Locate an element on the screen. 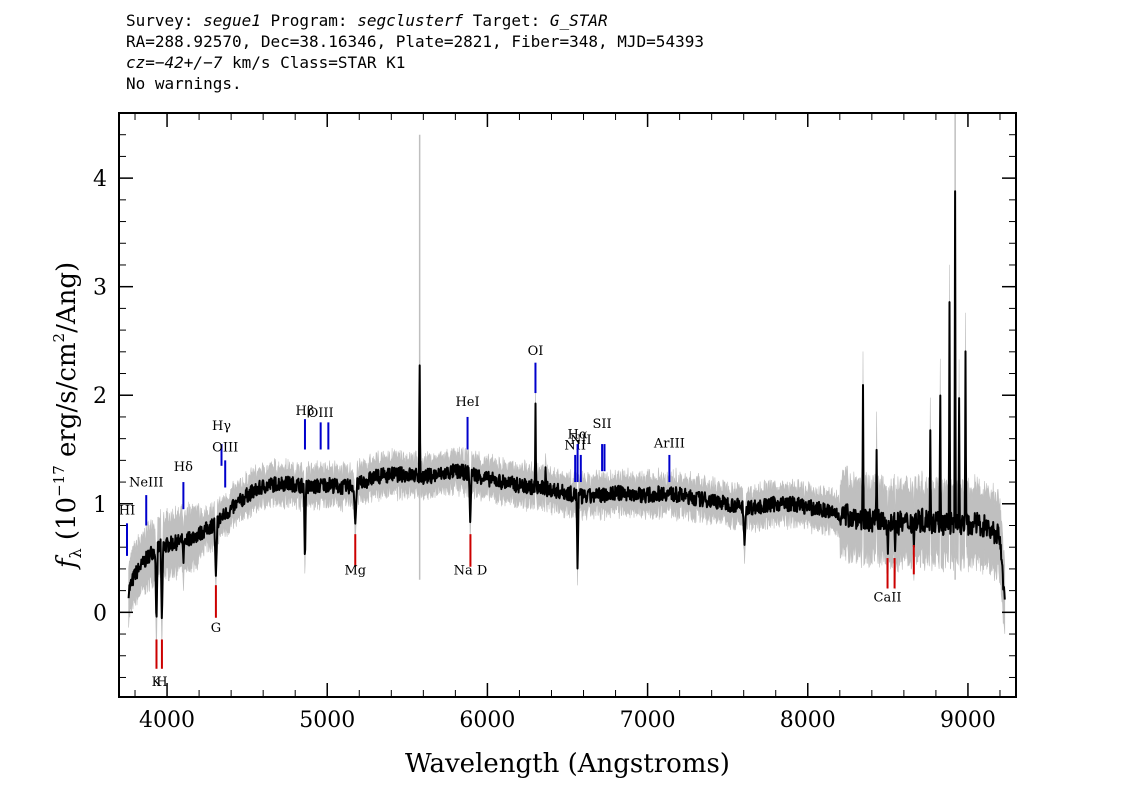 The height and width of the screenshot is (810, 1134). y-label-exponent: −17 is located at coordinates (59, 481).